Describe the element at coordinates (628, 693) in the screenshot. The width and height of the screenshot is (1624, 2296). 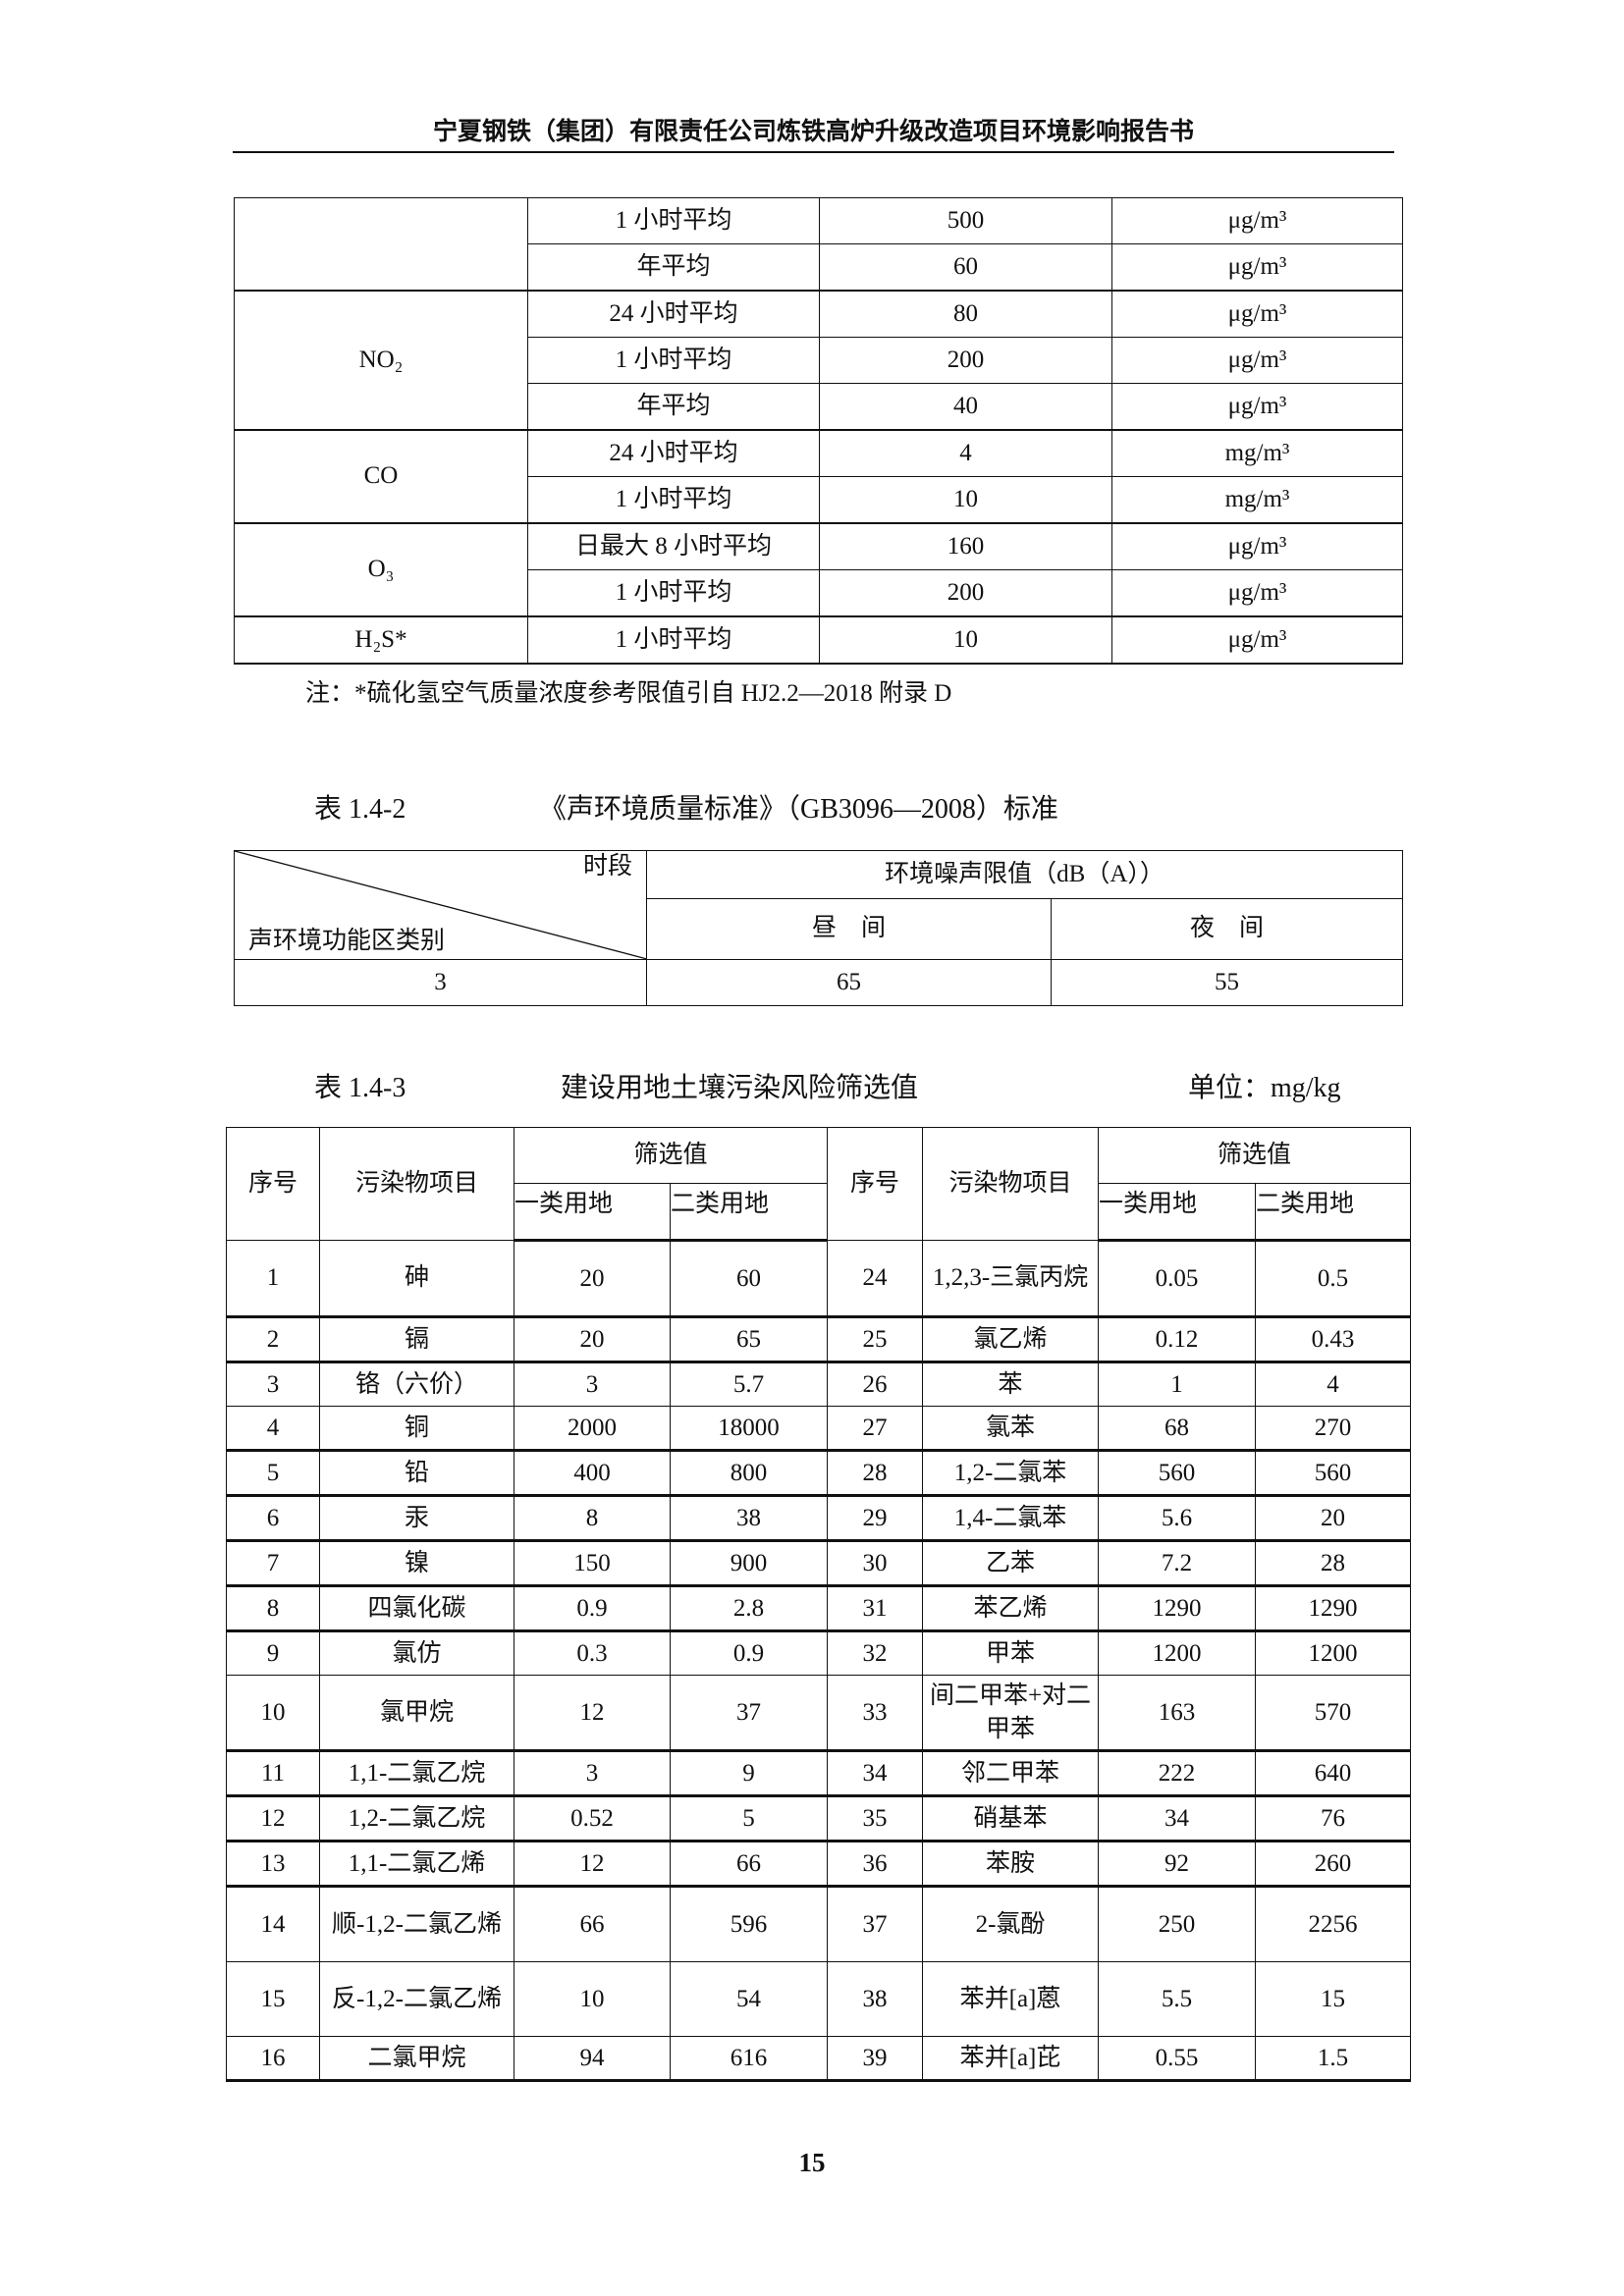
I see `table-note: 注：*硫化氢空气质量浓度参考限值引自 HJ2.2—2018 附录 D` at that location.